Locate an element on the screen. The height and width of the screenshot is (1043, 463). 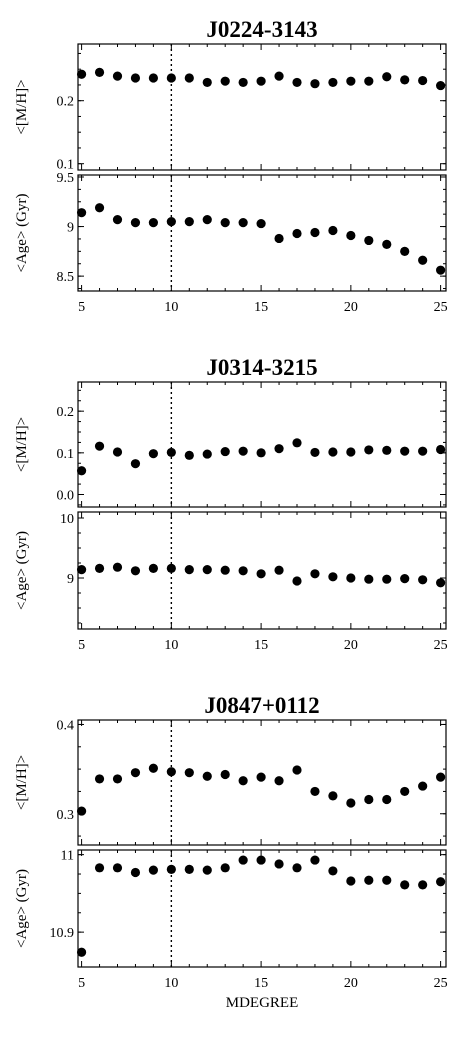
y-tick-label: 0.4 is located at coordinates (66, 725).